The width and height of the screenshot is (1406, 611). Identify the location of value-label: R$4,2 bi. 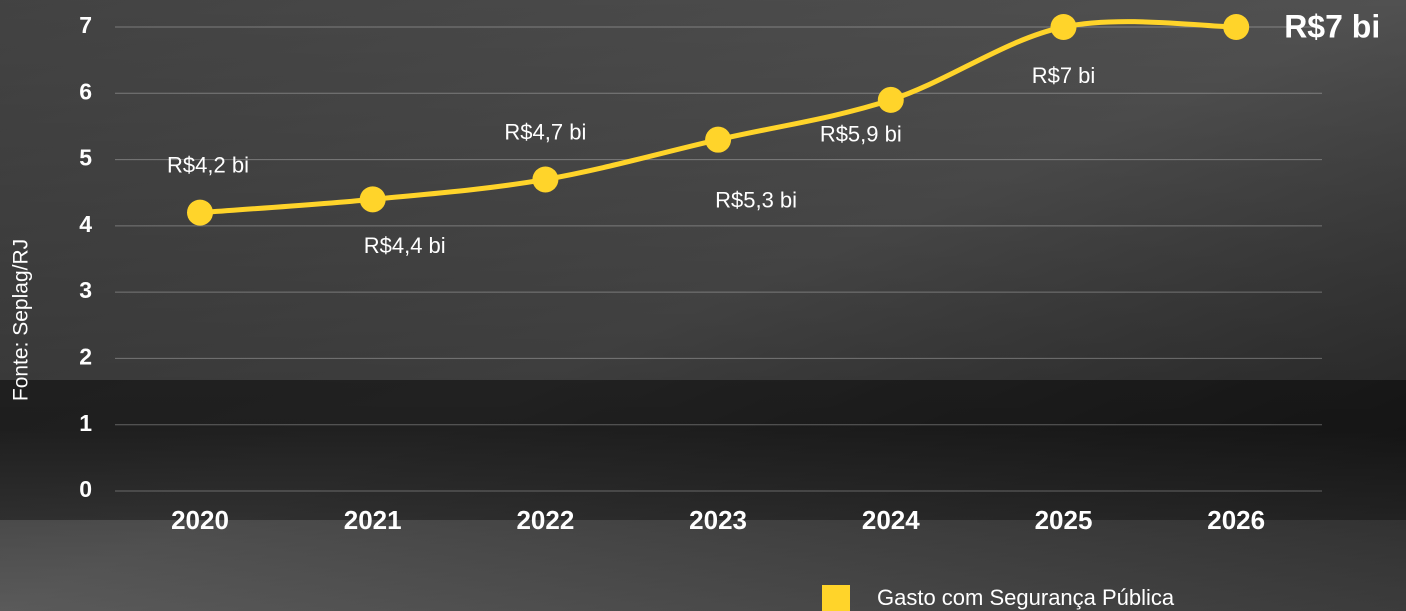
(208, 164).